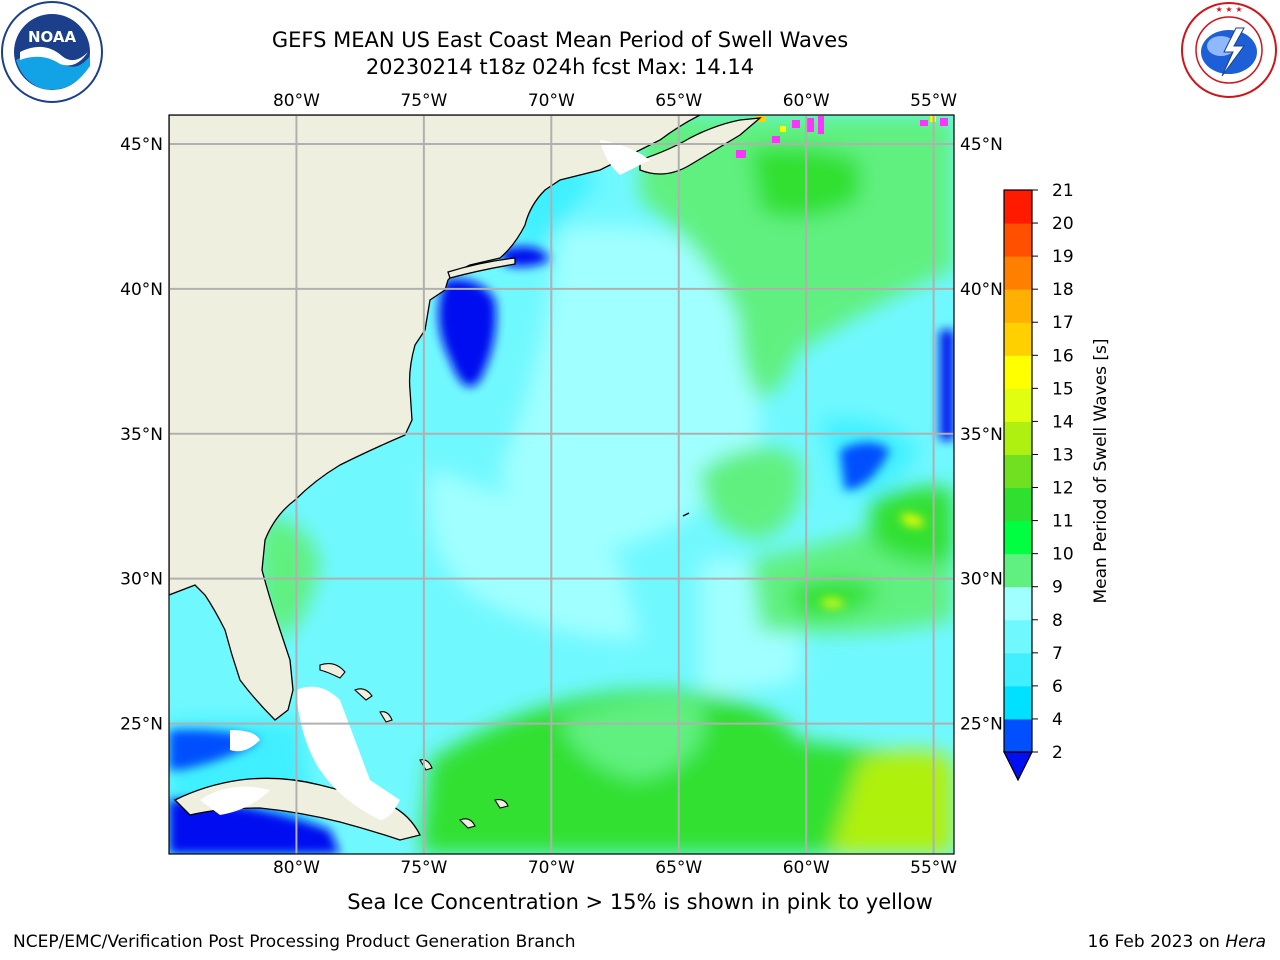  What do you see at coordinates (1057, 720) in the screenshot?
I see `colorbar-tick-label: 4` at bounding box center [1057, 720].